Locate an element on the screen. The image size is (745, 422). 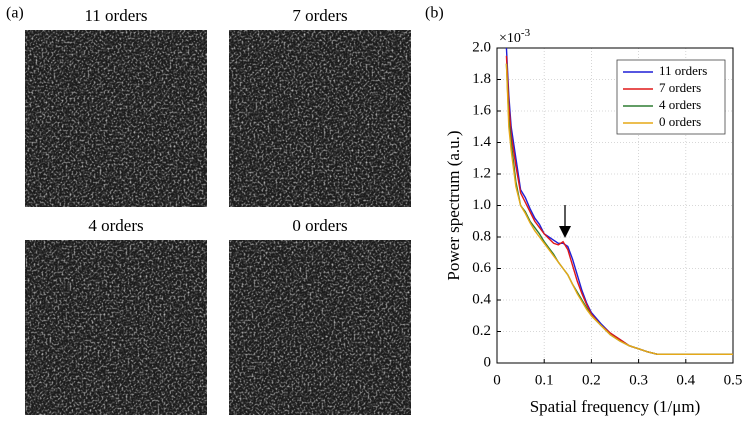
legend-label: 0 orders is located at coordinates (680, 121).